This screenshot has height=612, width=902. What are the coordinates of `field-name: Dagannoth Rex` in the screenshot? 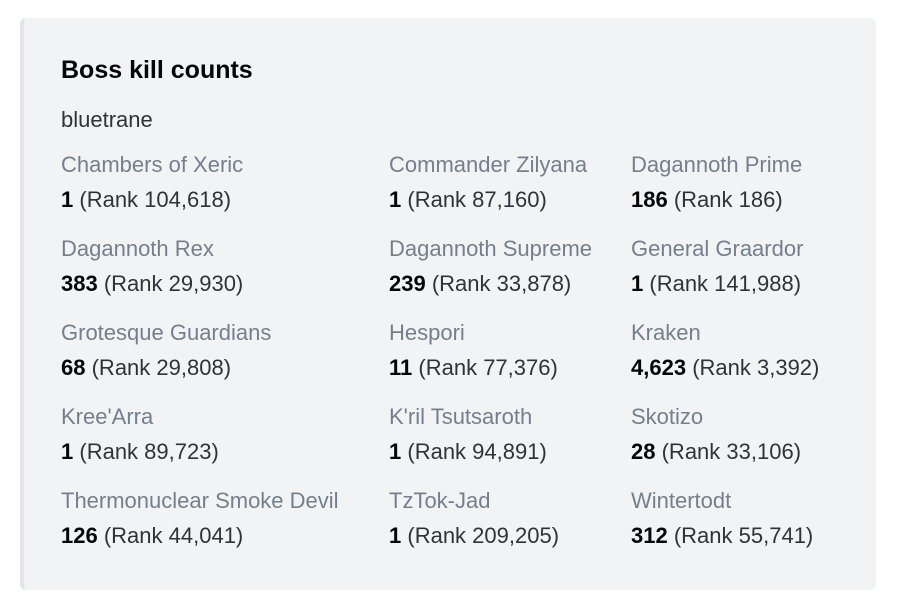 It's located at (137, 248).